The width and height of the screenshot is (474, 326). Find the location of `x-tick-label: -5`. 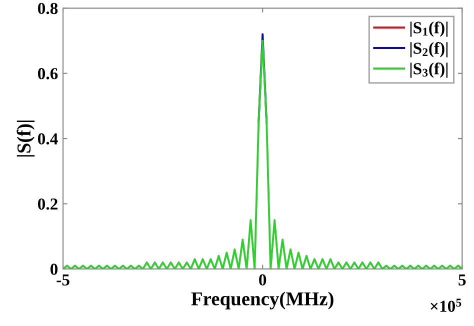

x-tick-label: -5 is located at coordinates (63, 280).